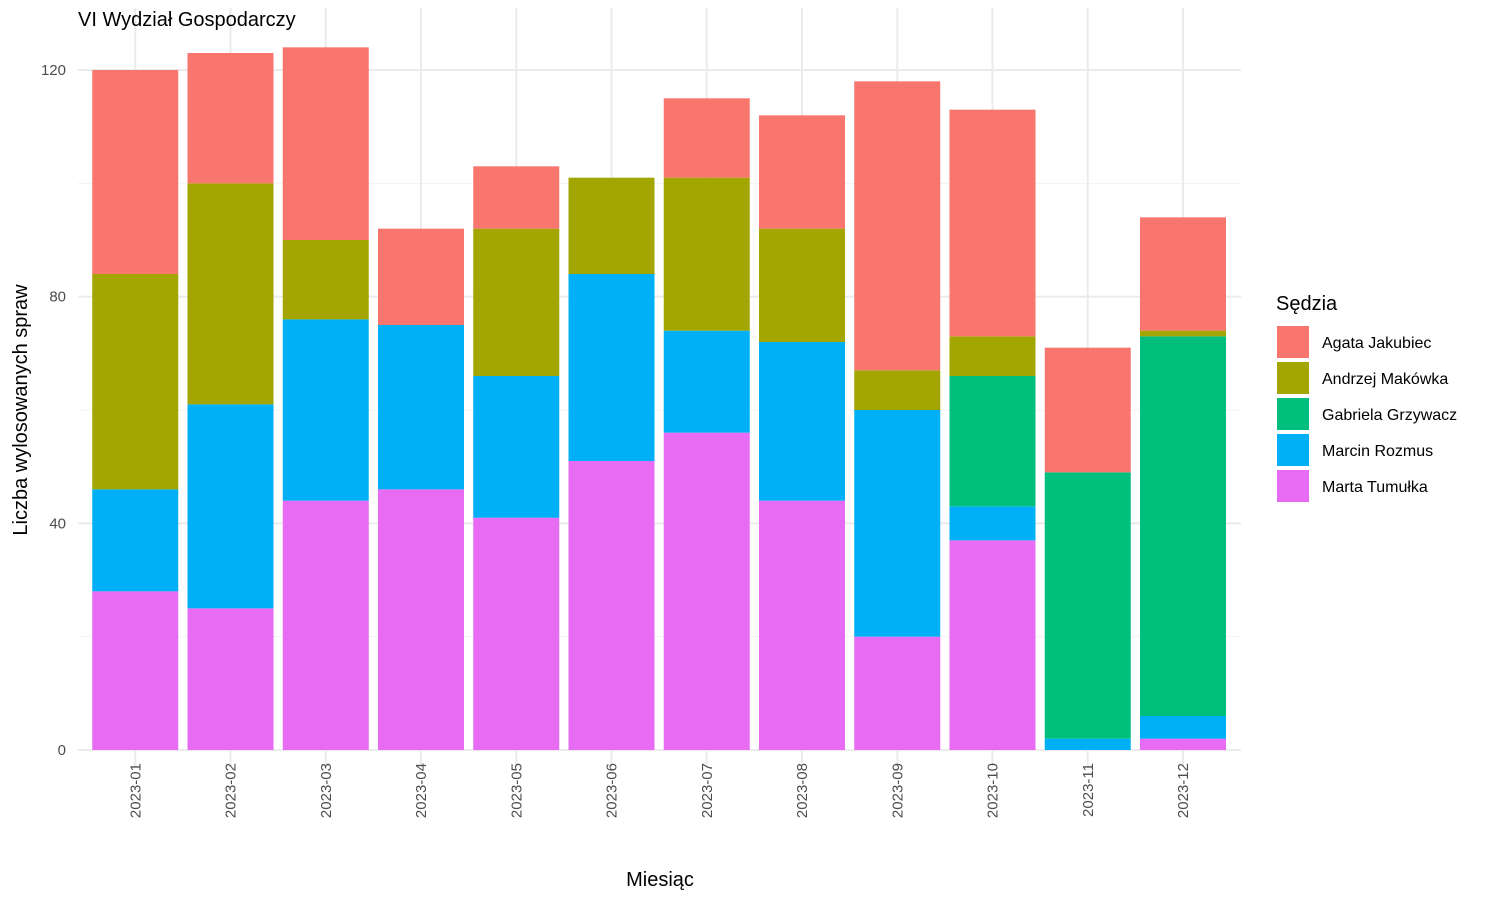  What do you see at coordinates (1183, 526) in the screenshot?
I see `bar-segment-2023-12-gabriela-grzywacz` at bounding box center [1183, 526].